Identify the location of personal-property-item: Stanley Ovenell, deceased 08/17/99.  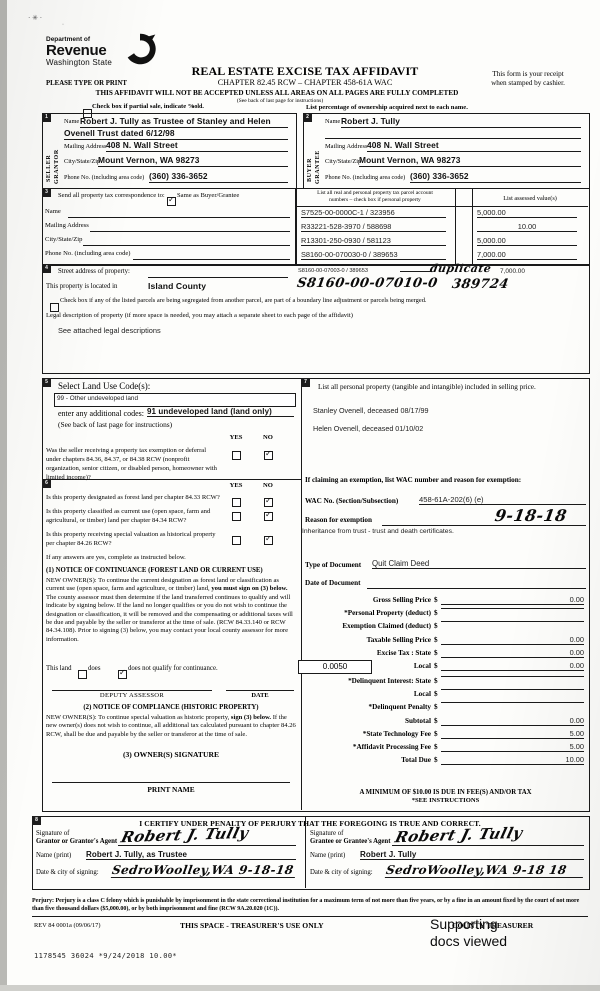
(370, 410).